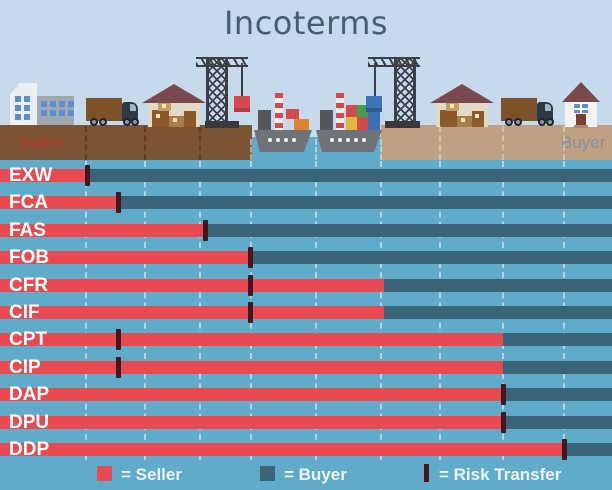 Image resolution: width=612 pixels, height=490 pixels. I want to click on seller-zone-label: Seller, so click(41, 142).